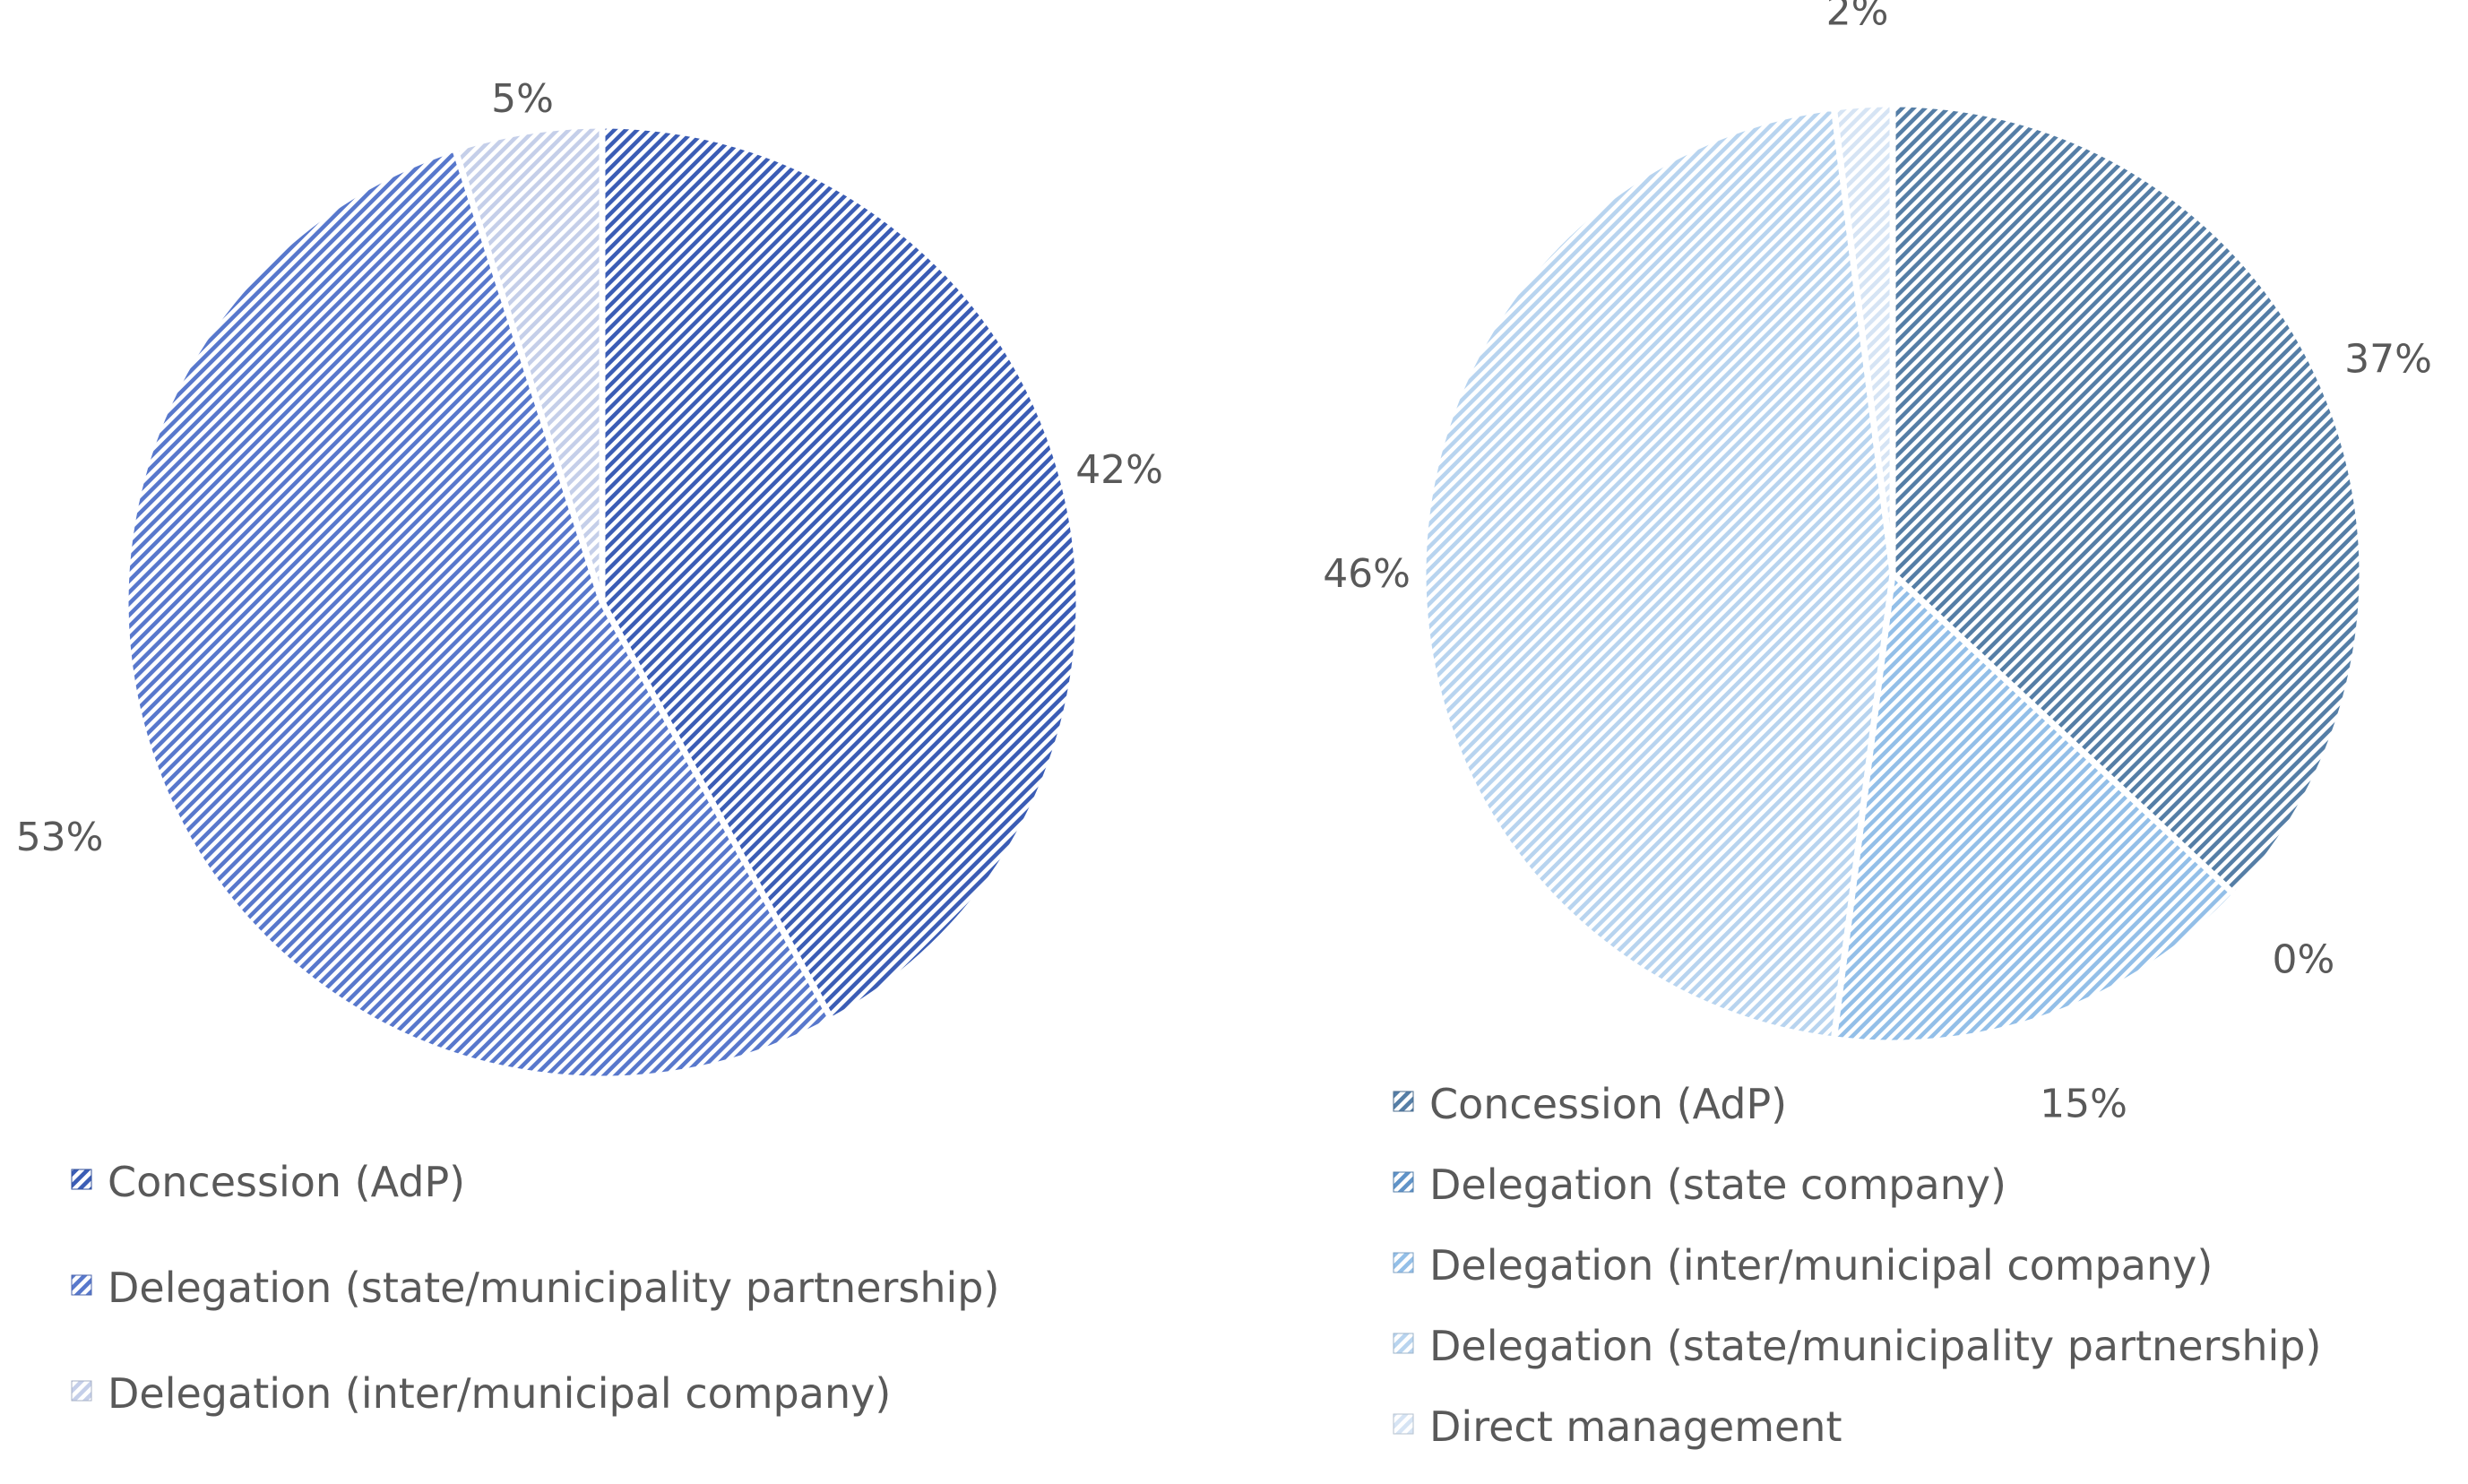  I want to click on slice-direct-management, so click(1863, 338).